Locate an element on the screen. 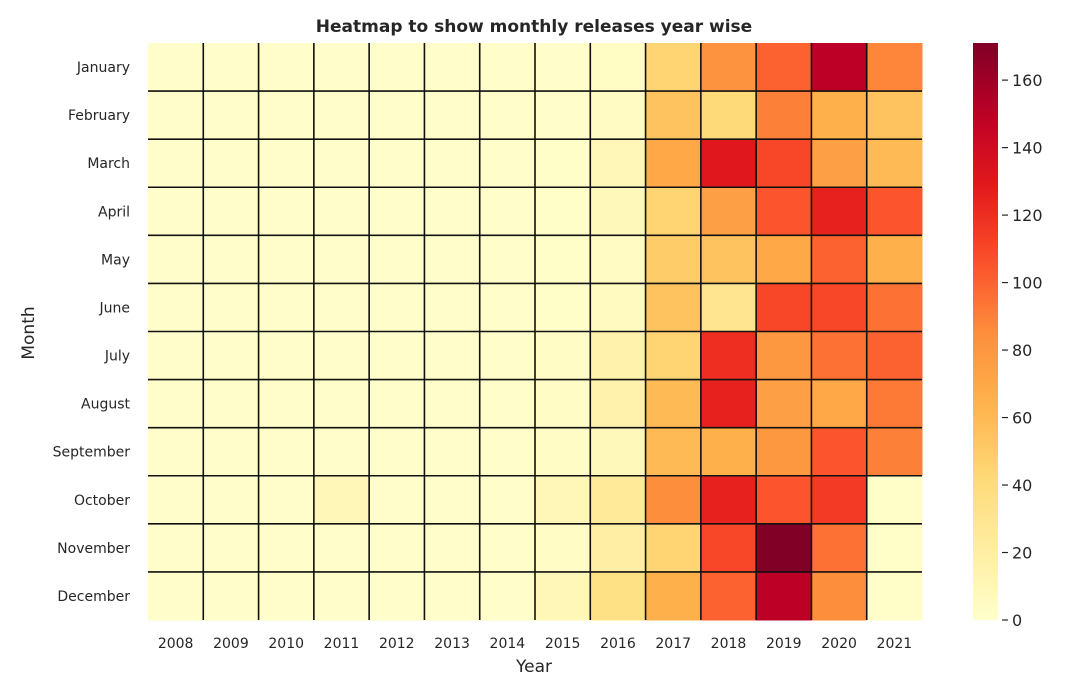 The image size is (1068, 700). heatmap-cell-november-2018 is located at coordinates (728, 548).